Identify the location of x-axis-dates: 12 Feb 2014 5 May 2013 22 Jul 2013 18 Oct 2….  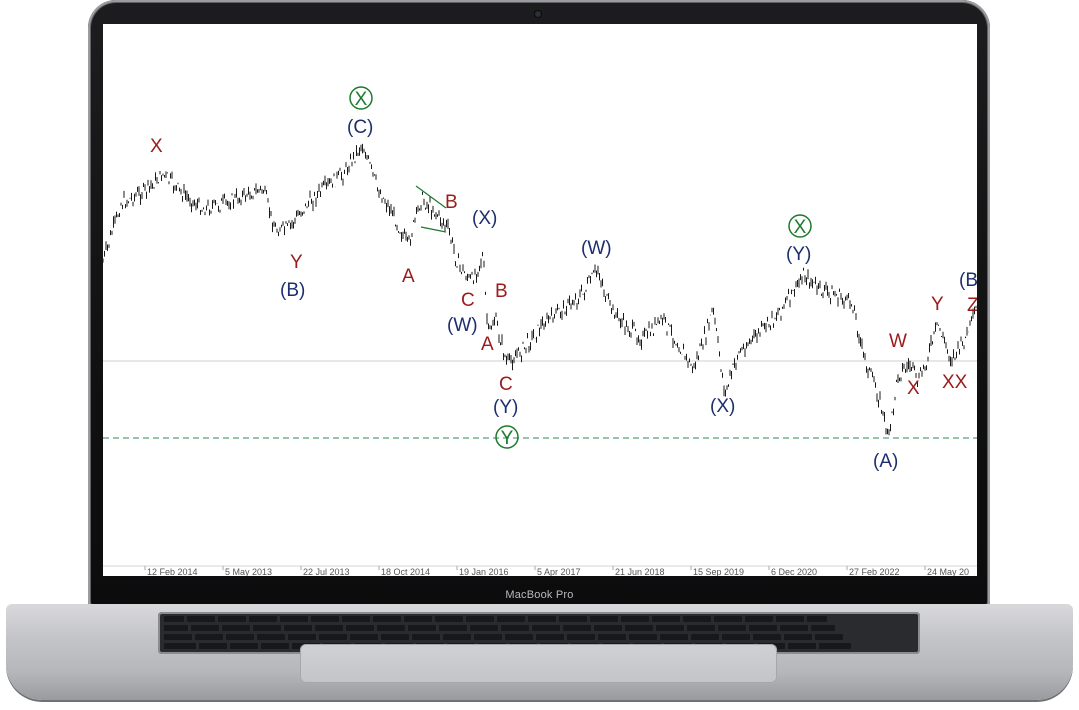
(556, 571).